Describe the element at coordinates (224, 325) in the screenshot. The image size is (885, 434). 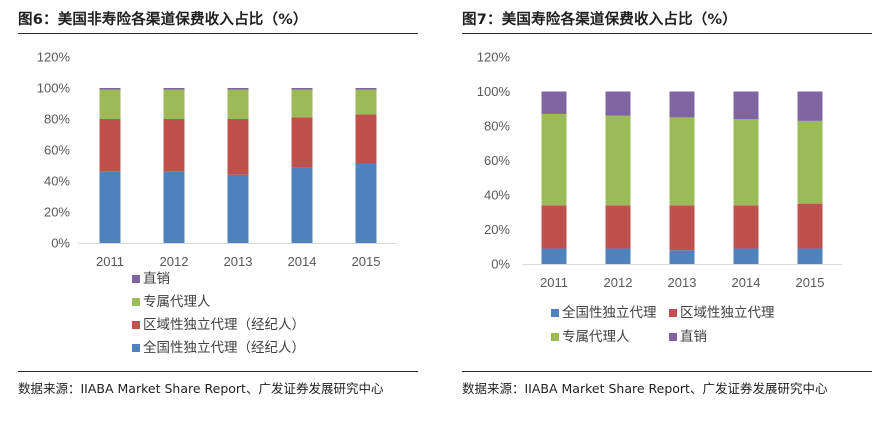
I see `legend-label-series-2: 区域性独立代理（经纪人）` at that location.